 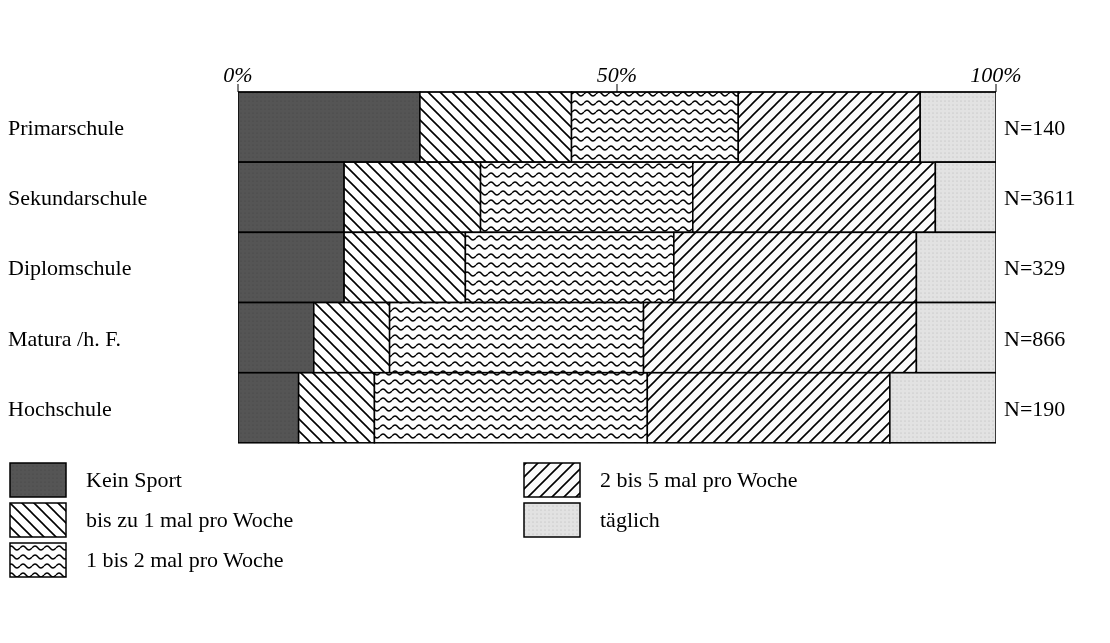 What do you see at coordinates (66, 127) in the screenshot?
I see `y-tick-label: Primarschule` at bounding box center [66, 127].